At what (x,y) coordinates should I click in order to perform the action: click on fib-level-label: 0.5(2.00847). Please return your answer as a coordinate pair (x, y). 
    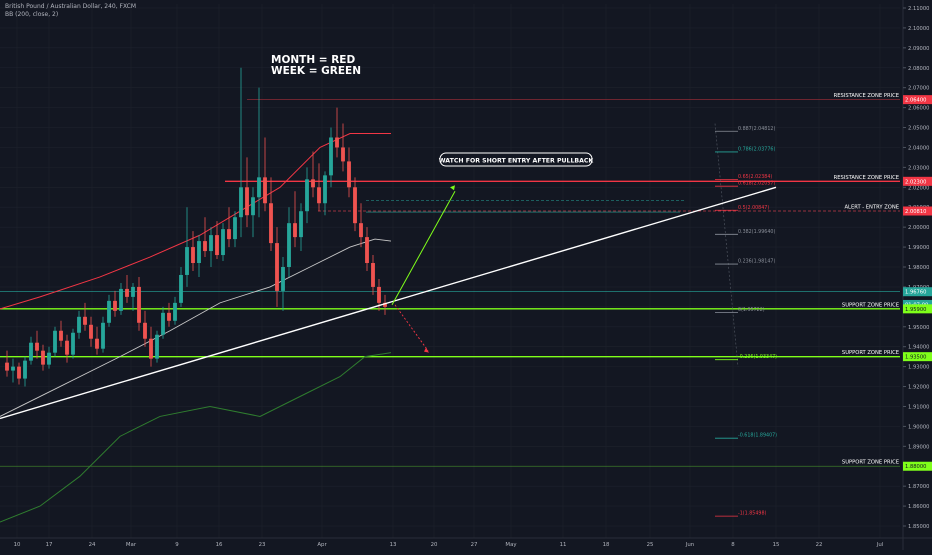
    Looking at the image, I should click on (753, 208).